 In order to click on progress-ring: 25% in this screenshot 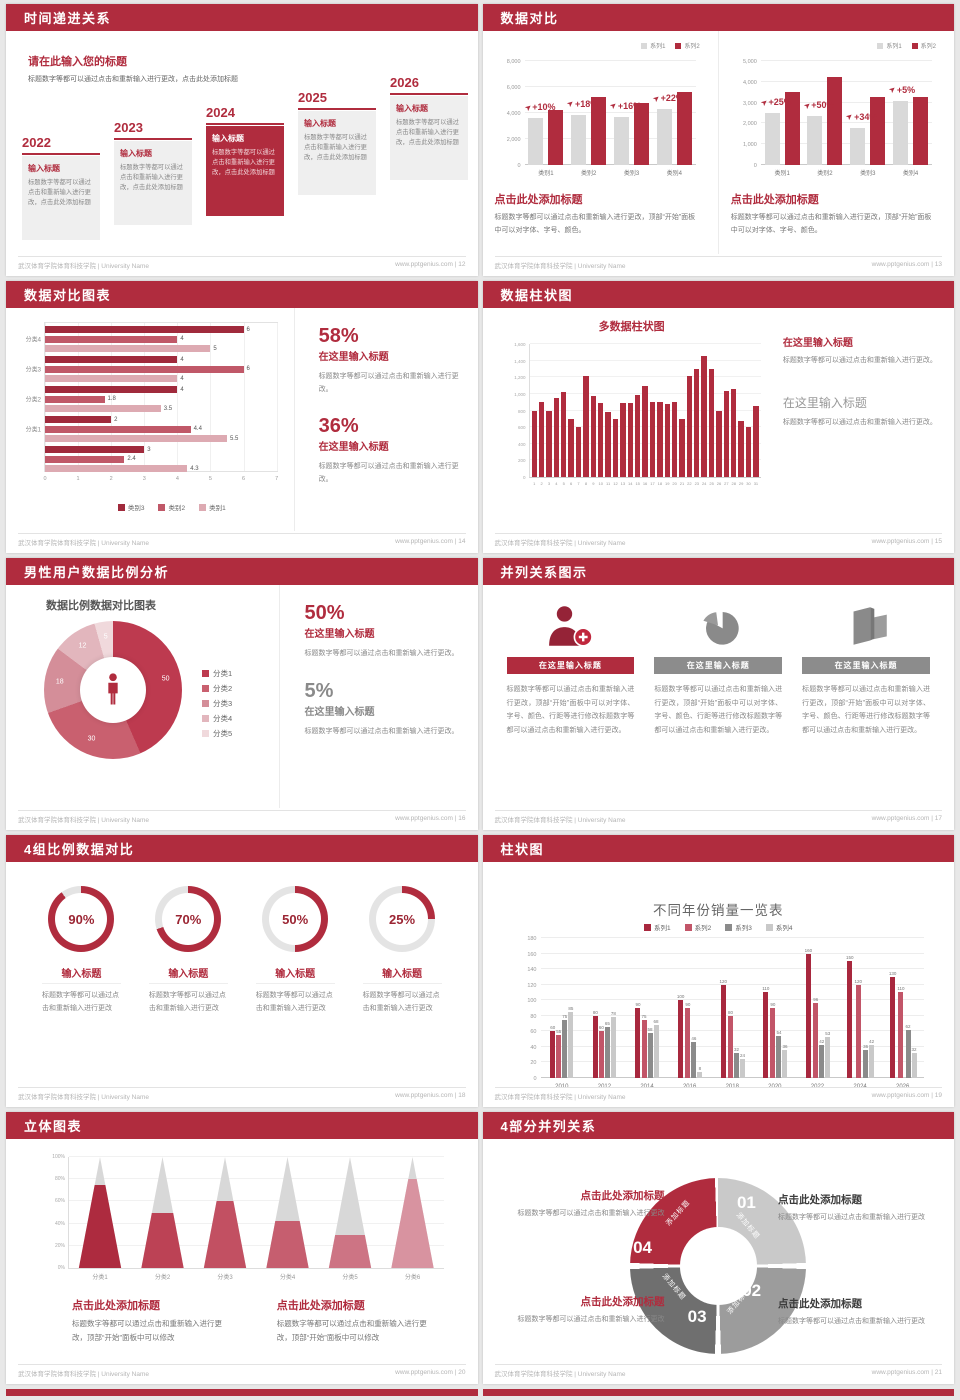, I will do `click(402, 919)`.